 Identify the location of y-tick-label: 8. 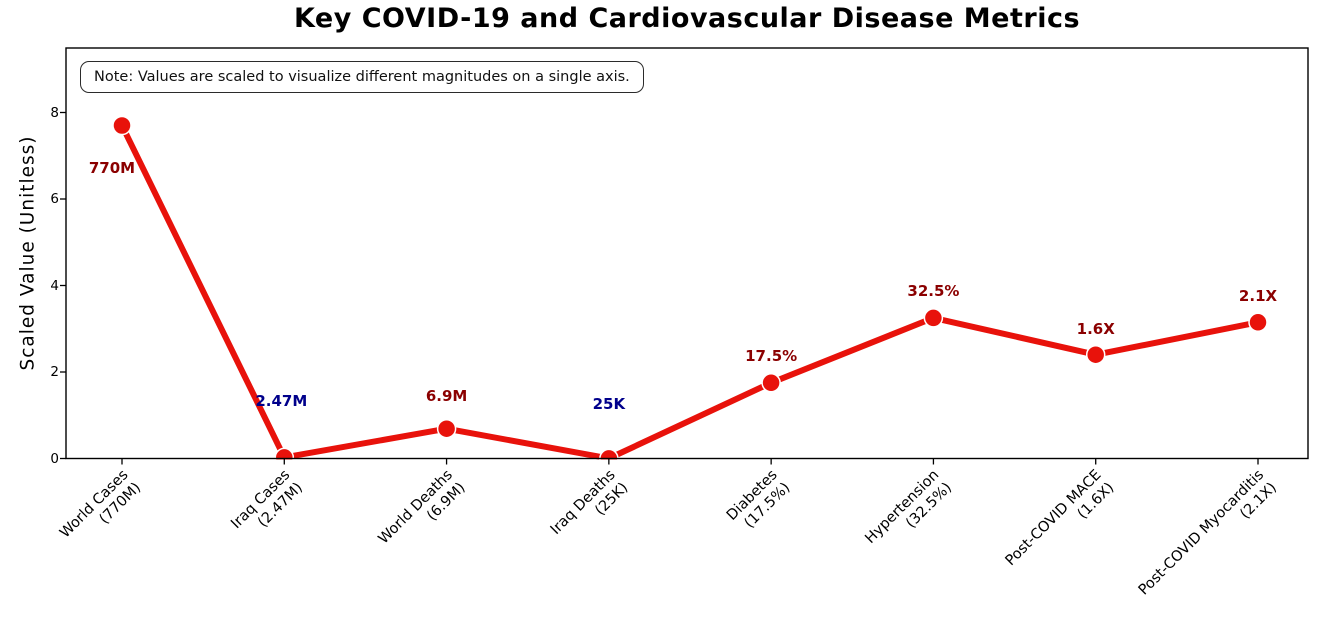
(54, 112).